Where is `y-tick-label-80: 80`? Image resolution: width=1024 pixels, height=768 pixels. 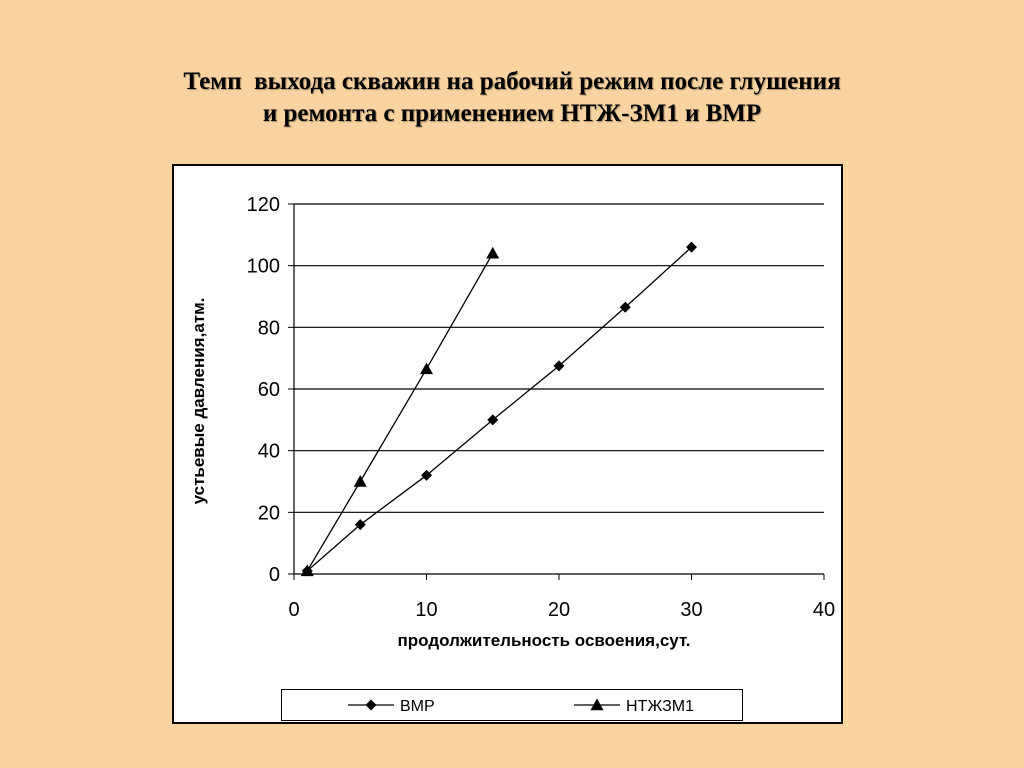
y-tick-label-80: 80 is located at coordinates (269, 328).